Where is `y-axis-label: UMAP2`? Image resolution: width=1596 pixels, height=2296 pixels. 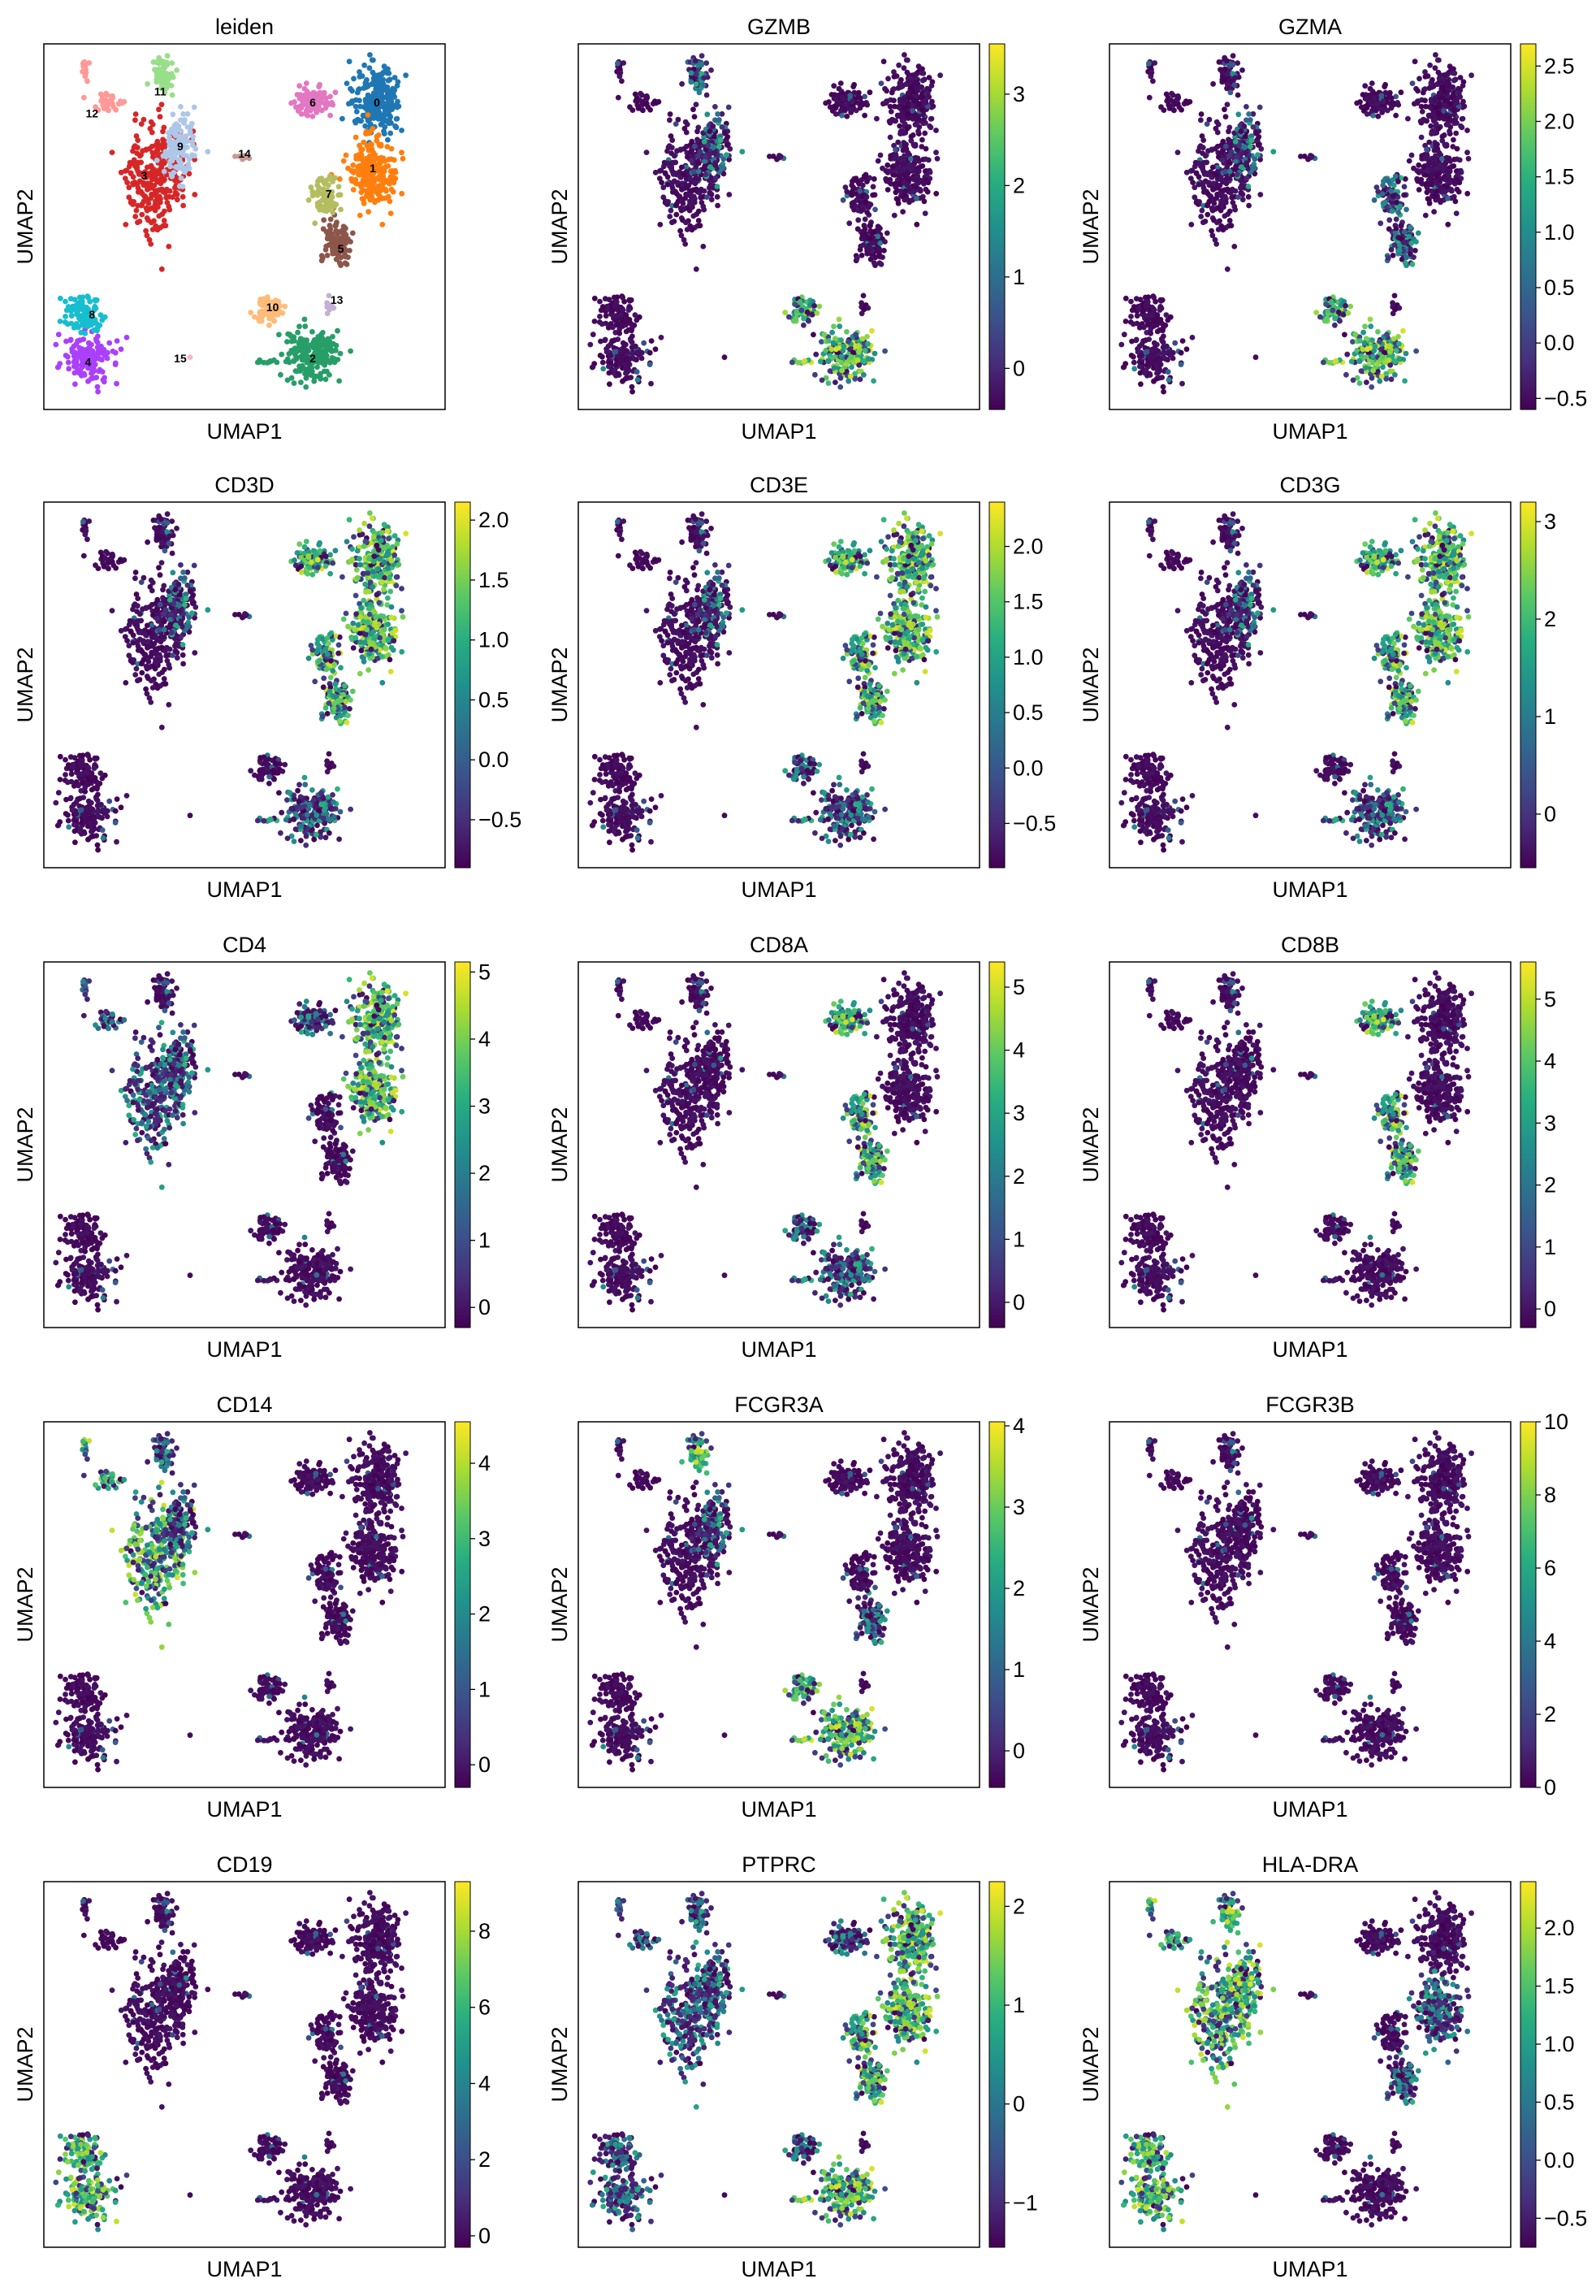 y-axis-label: UMAP2 is located at coordinates (25, 226).